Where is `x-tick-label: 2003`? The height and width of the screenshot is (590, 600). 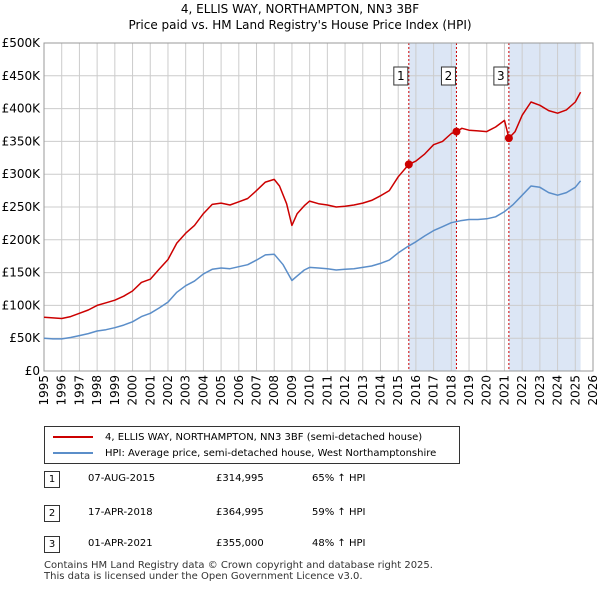
x-tick-label: 2003 is located at coordinates (186, 390).